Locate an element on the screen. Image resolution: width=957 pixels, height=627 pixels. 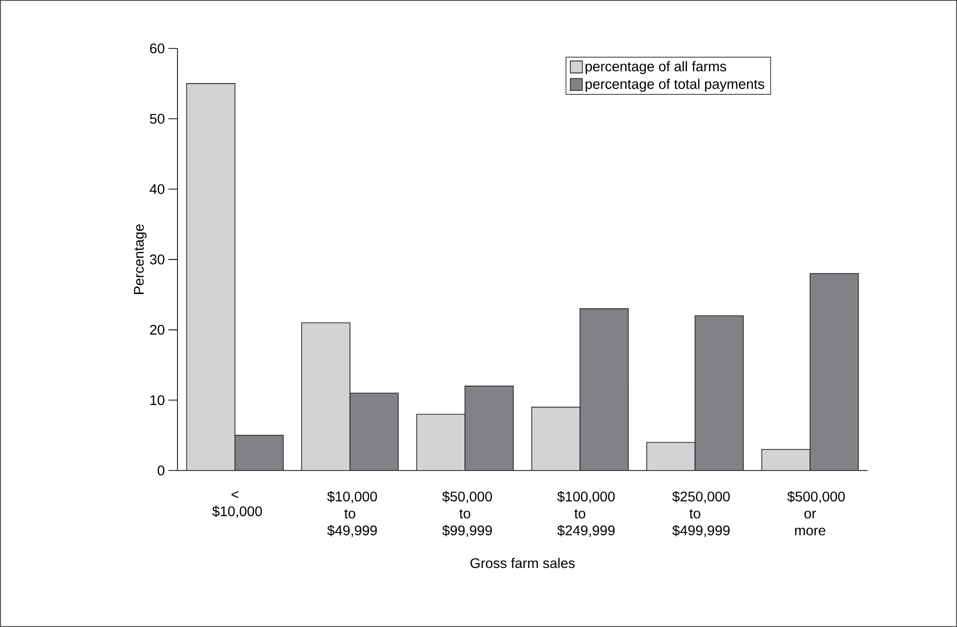
legend-label: percentage of total payments is located at coordinates (675, 85).